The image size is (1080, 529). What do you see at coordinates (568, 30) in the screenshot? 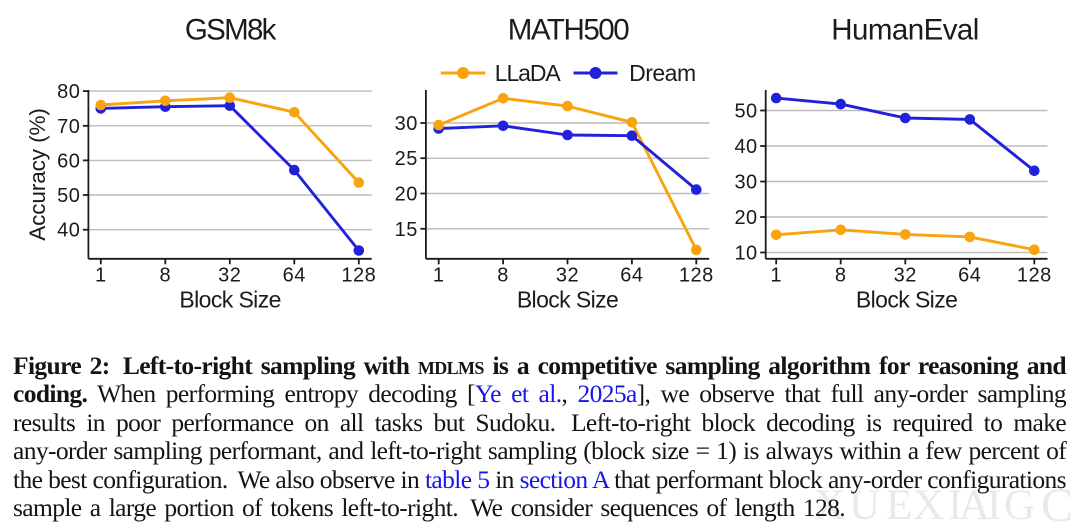
I see `svg-text: MATH500` at bounding box center [568, 30].